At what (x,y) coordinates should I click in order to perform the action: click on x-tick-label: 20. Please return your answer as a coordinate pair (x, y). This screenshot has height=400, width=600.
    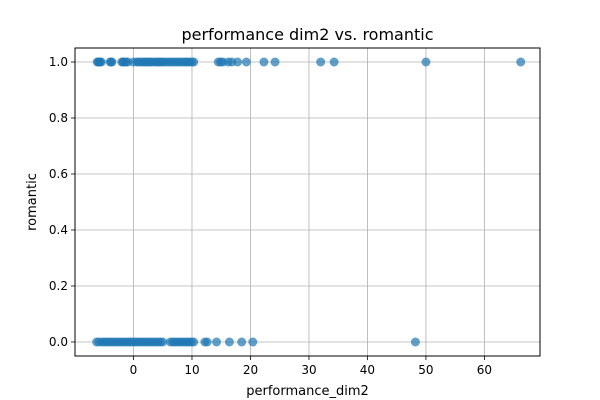
    Looking at the image, I should click on (250, 370).